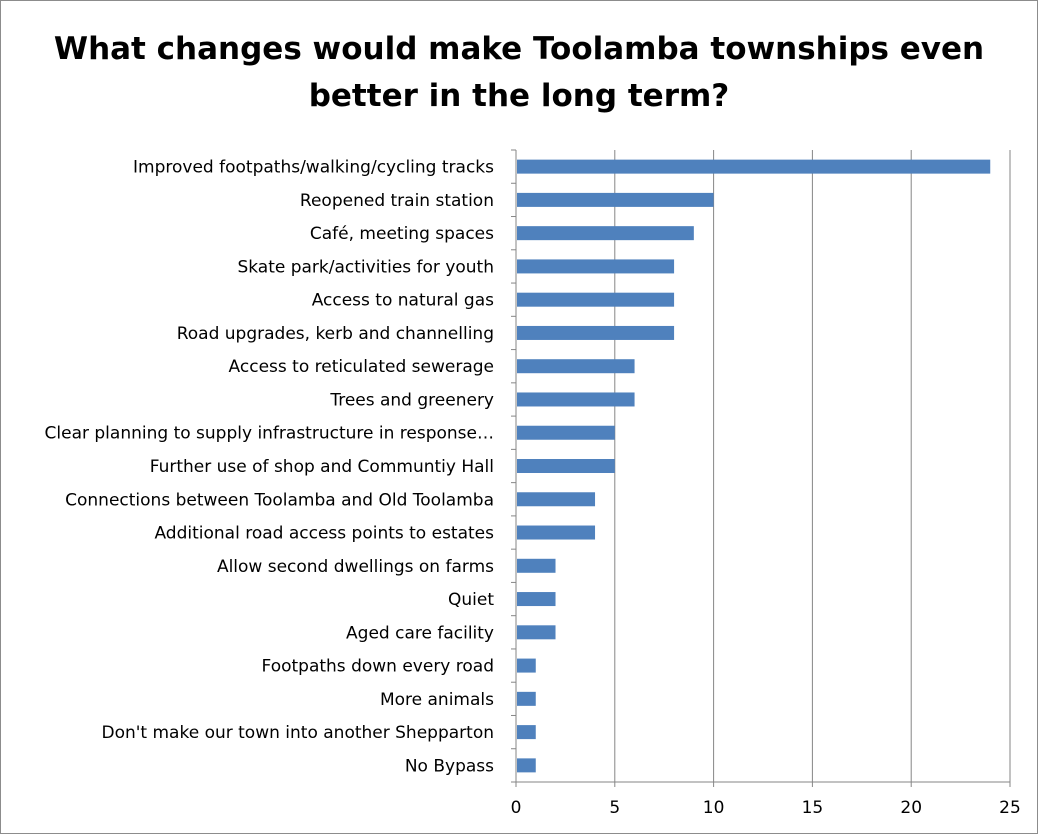 The width and height of the screenshot is (1038, 834). Describe the element at coordinates (335, 334) in the screenshot. I see `category-label: Road upgrades, kerb and channelling` at that location.